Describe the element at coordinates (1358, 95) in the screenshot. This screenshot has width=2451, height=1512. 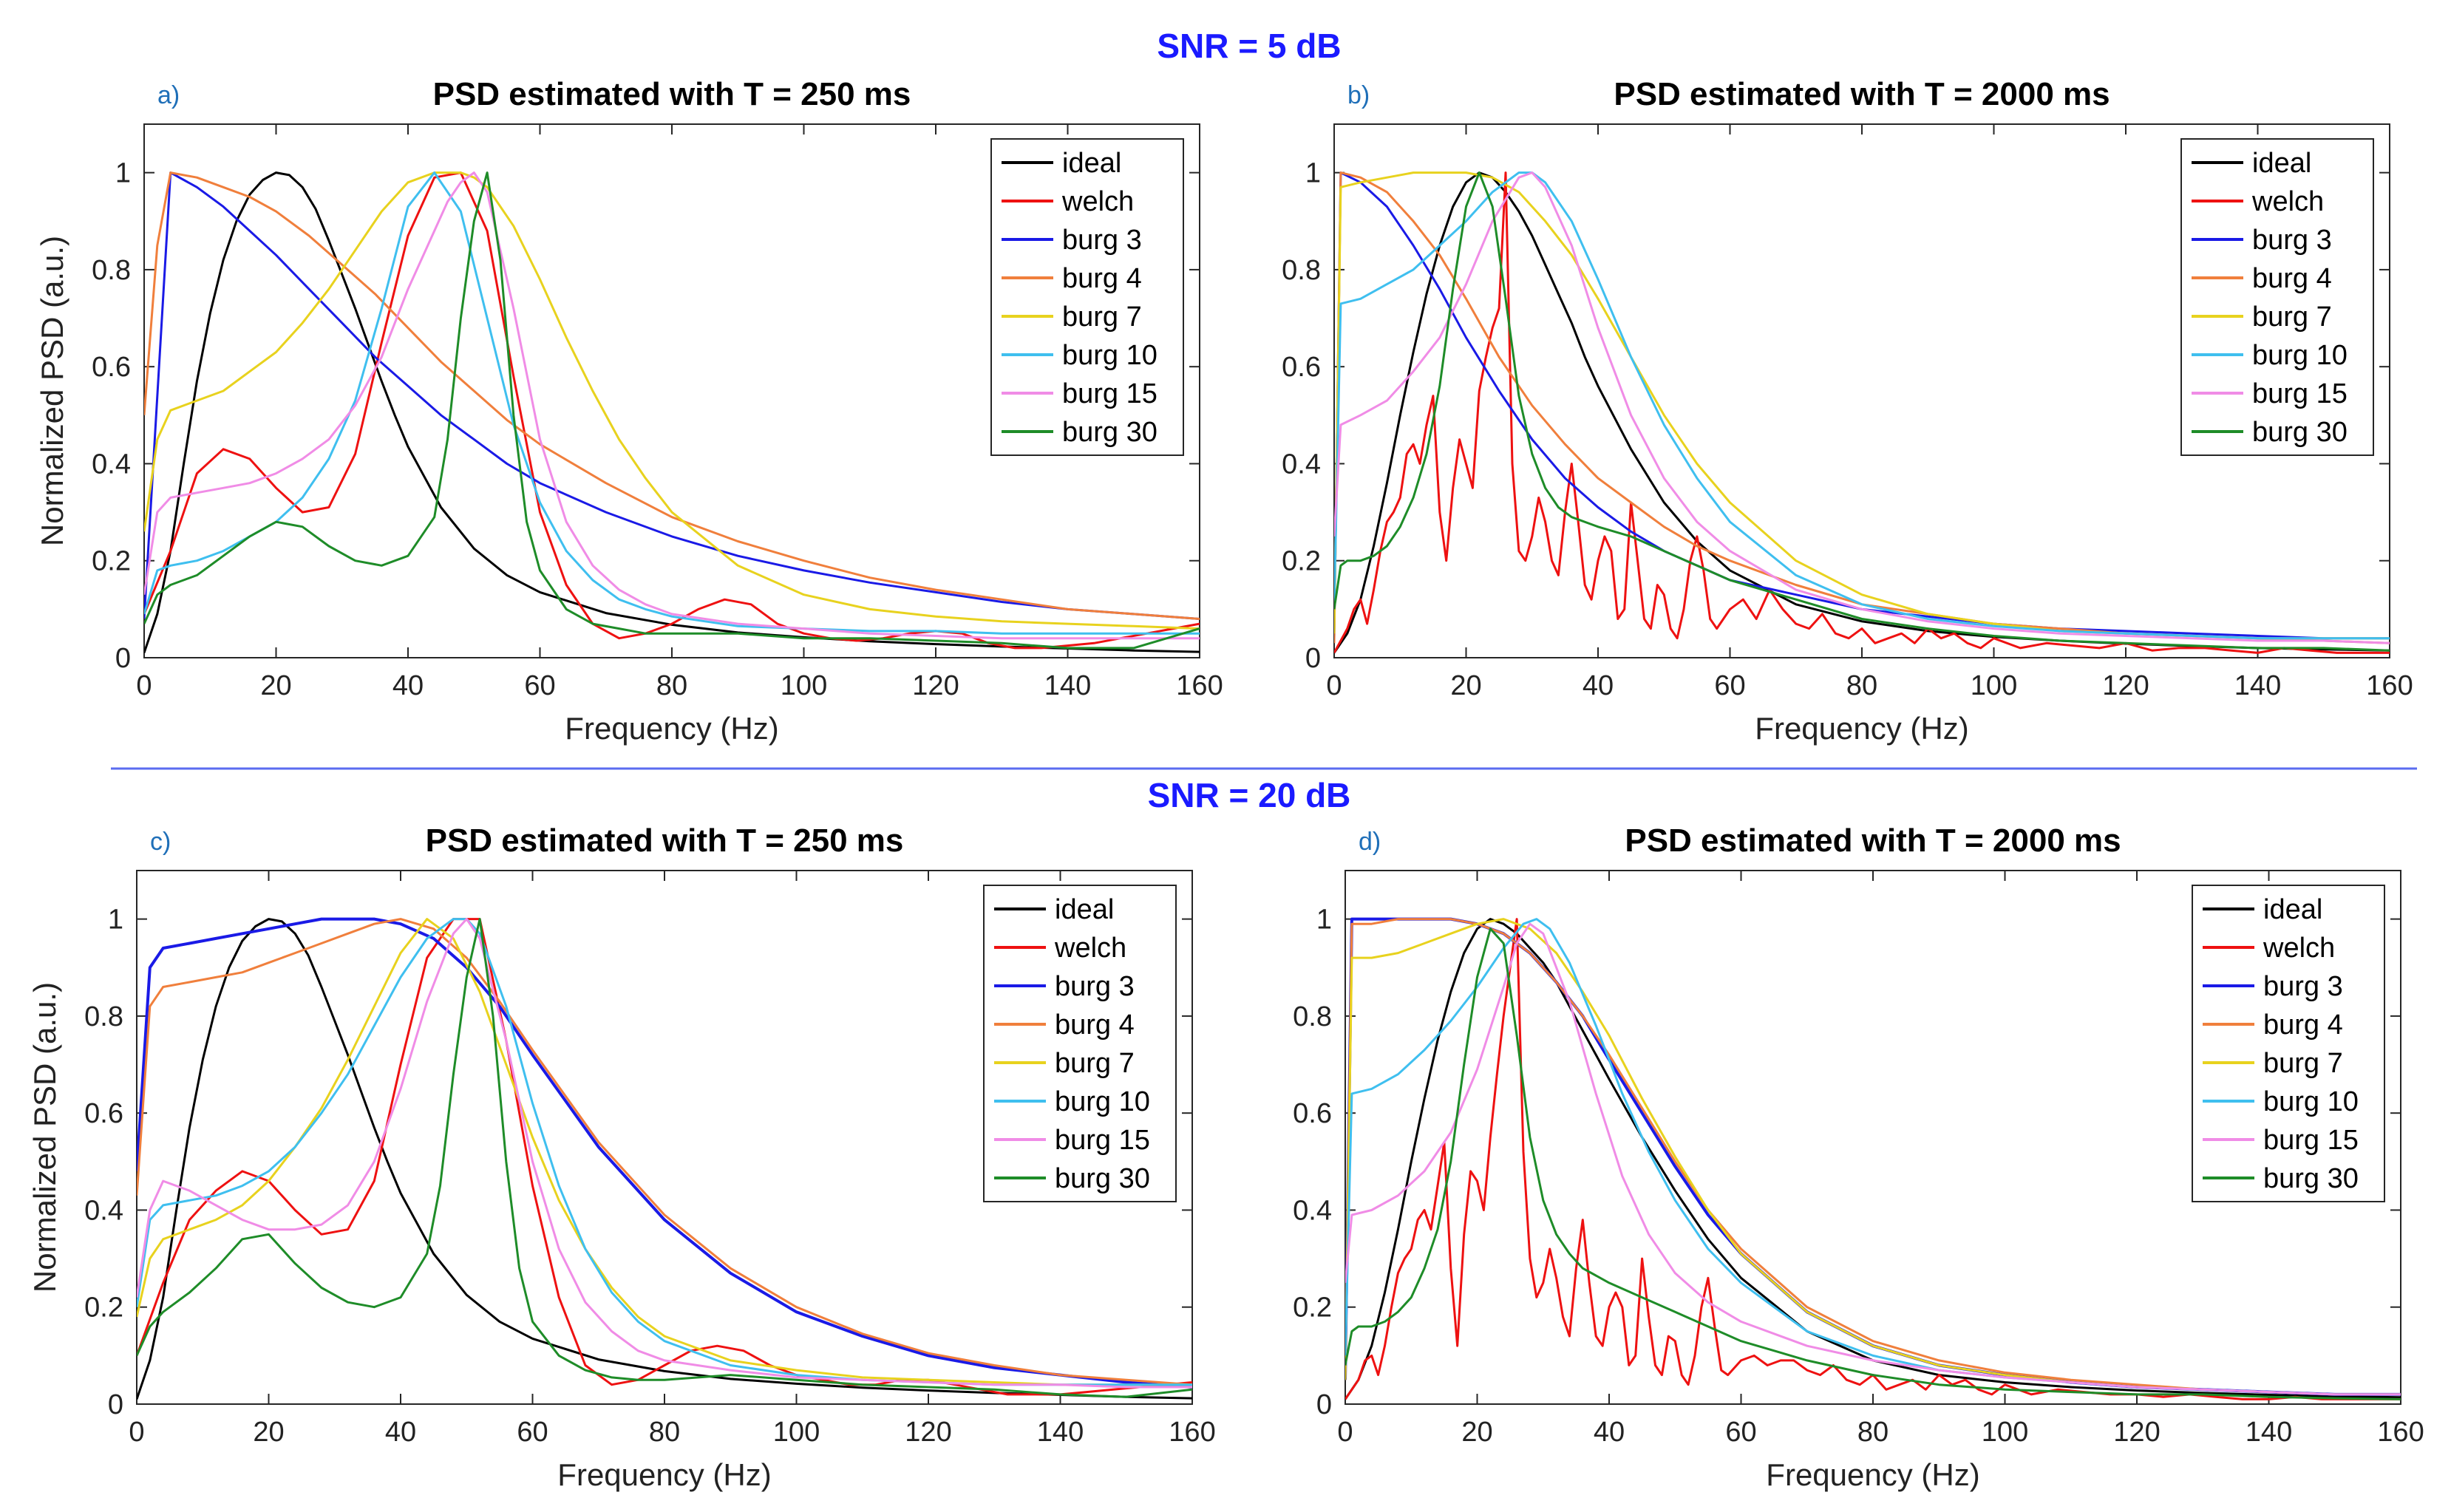
I see `panel-letter: b)` at that location.